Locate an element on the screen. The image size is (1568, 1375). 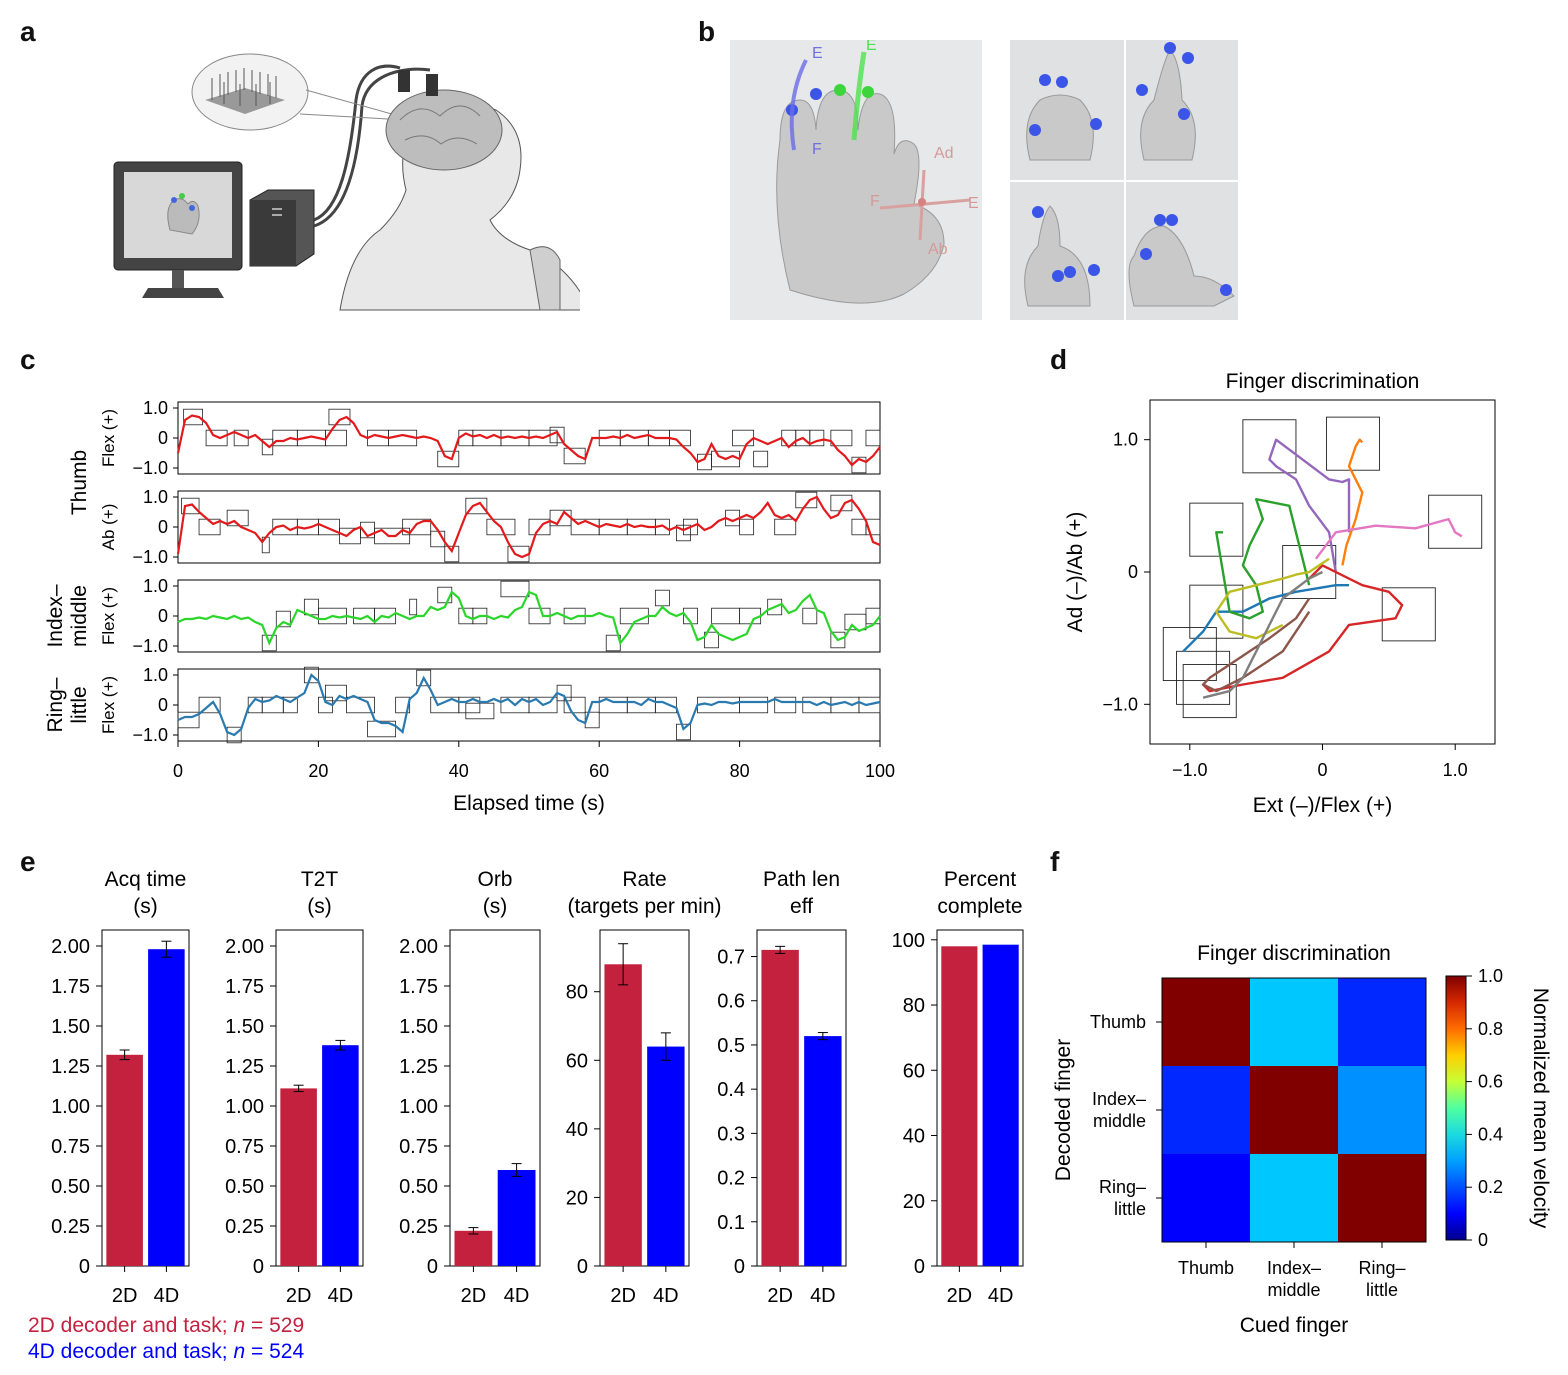
y-tick-label: 2.00 is located at coordinates (418, 947).